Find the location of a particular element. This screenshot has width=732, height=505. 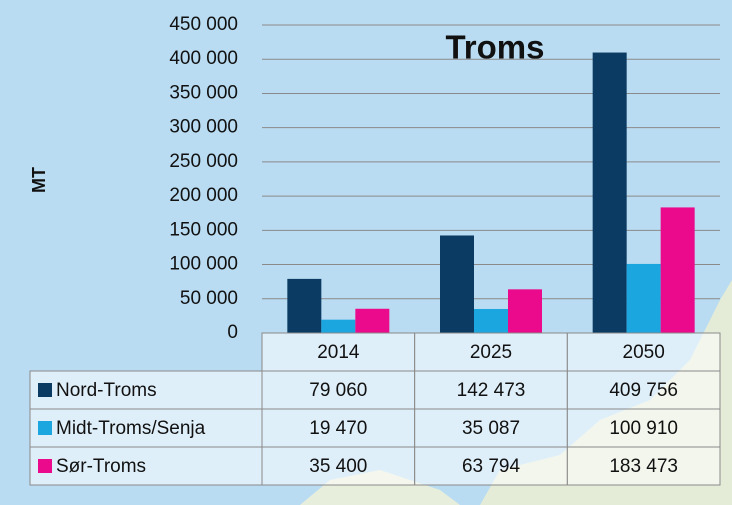

table-value: 35 087 is located at coordinates (491, 428).